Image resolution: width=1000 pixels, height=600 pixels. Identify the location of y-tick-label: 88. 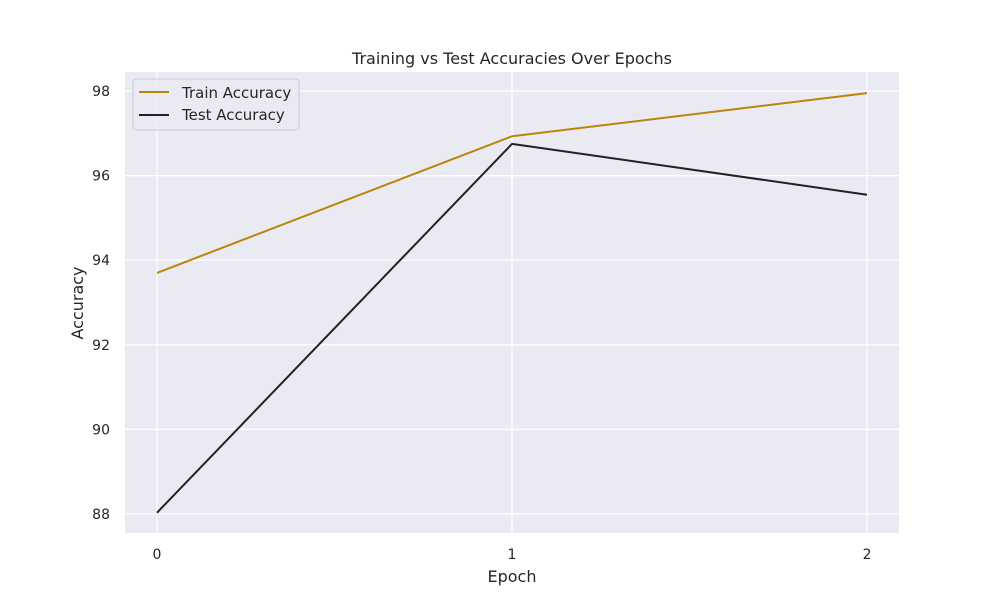
(101, 515).